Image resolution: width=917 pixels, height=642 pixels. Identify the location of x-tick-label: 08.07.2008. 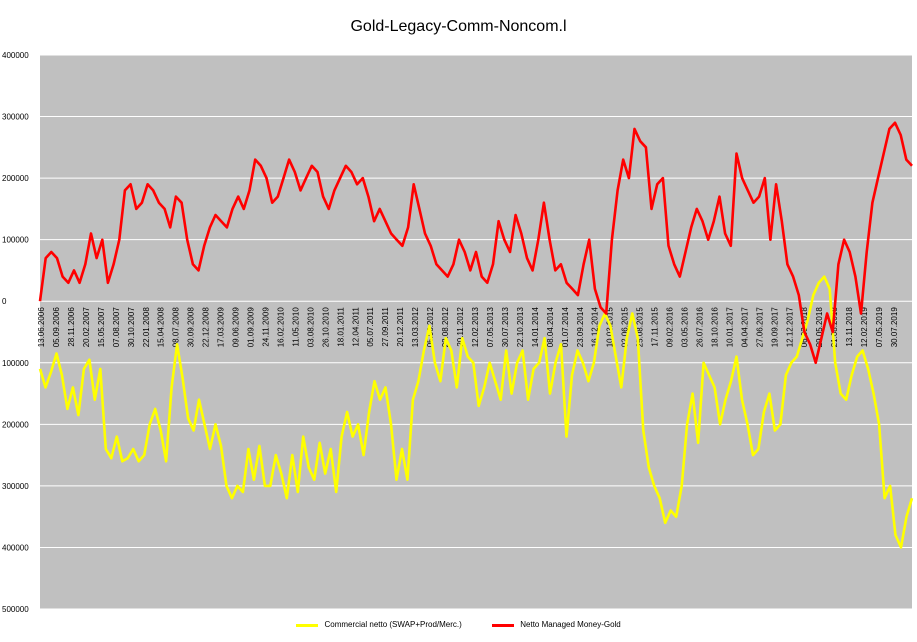
(176, 327).